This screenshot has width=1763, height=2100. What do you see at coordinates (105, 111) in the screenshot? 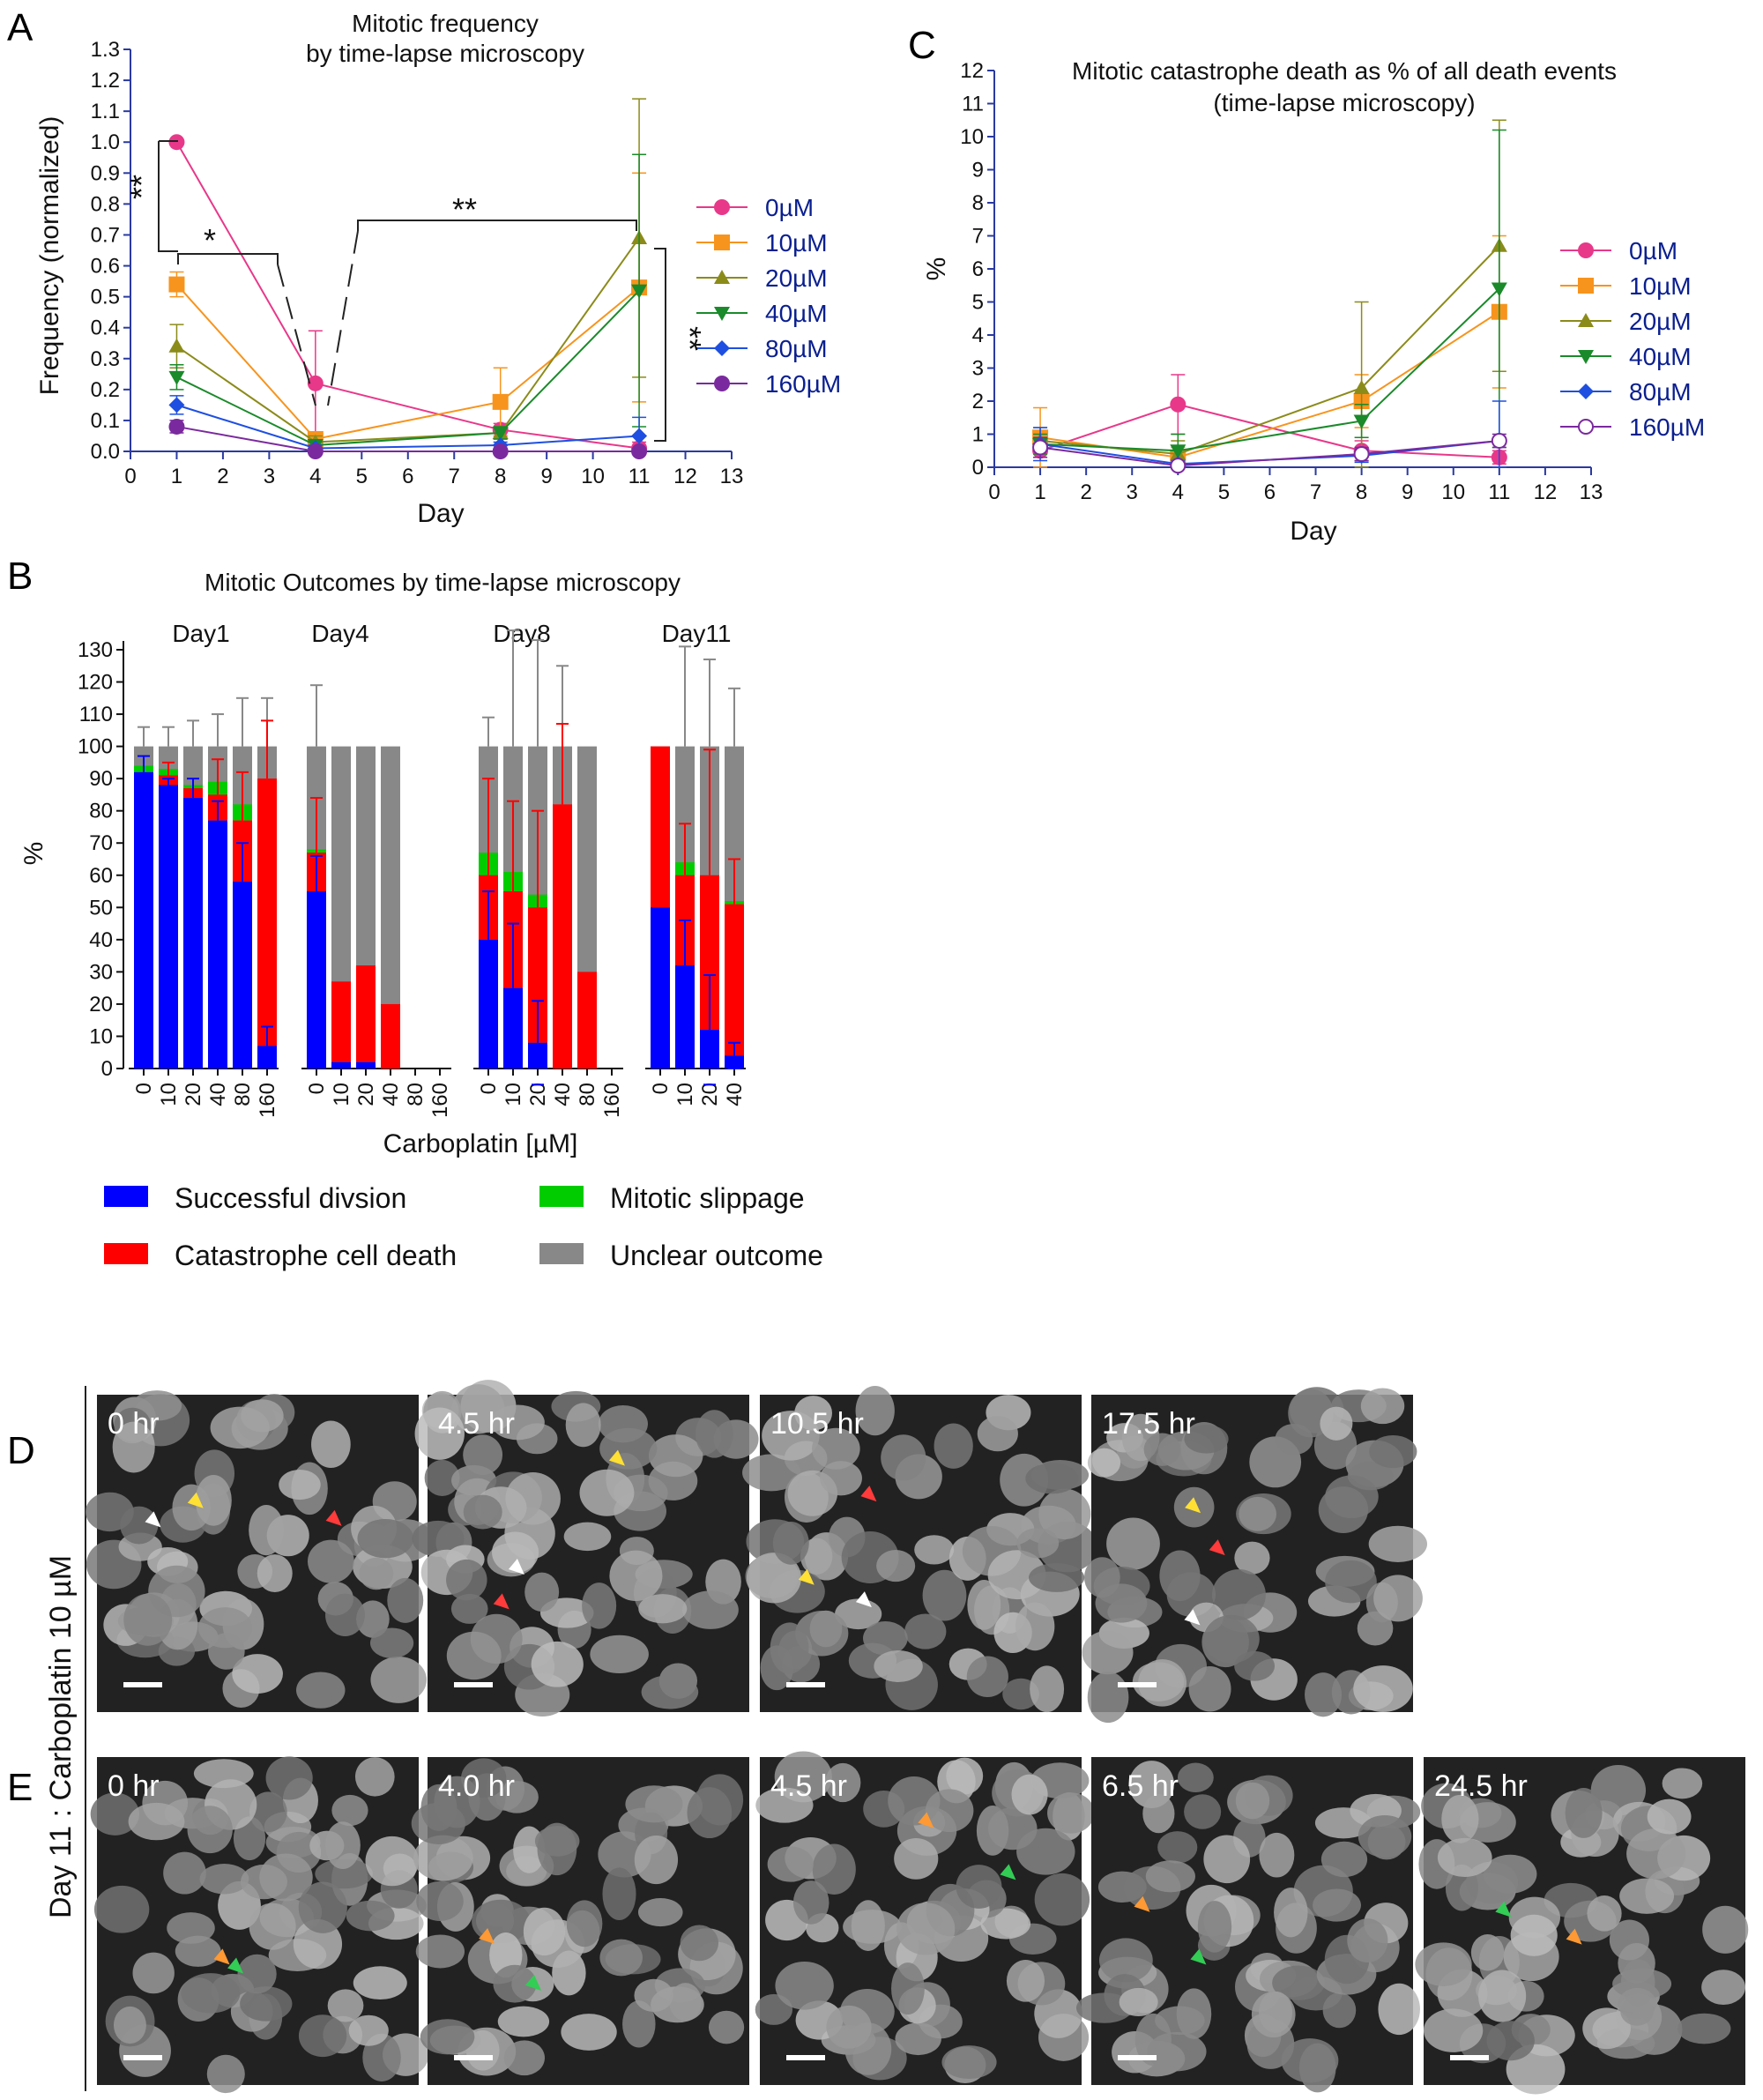
I see `y-tick-label: 1.1` at bounding box center [105, 111].